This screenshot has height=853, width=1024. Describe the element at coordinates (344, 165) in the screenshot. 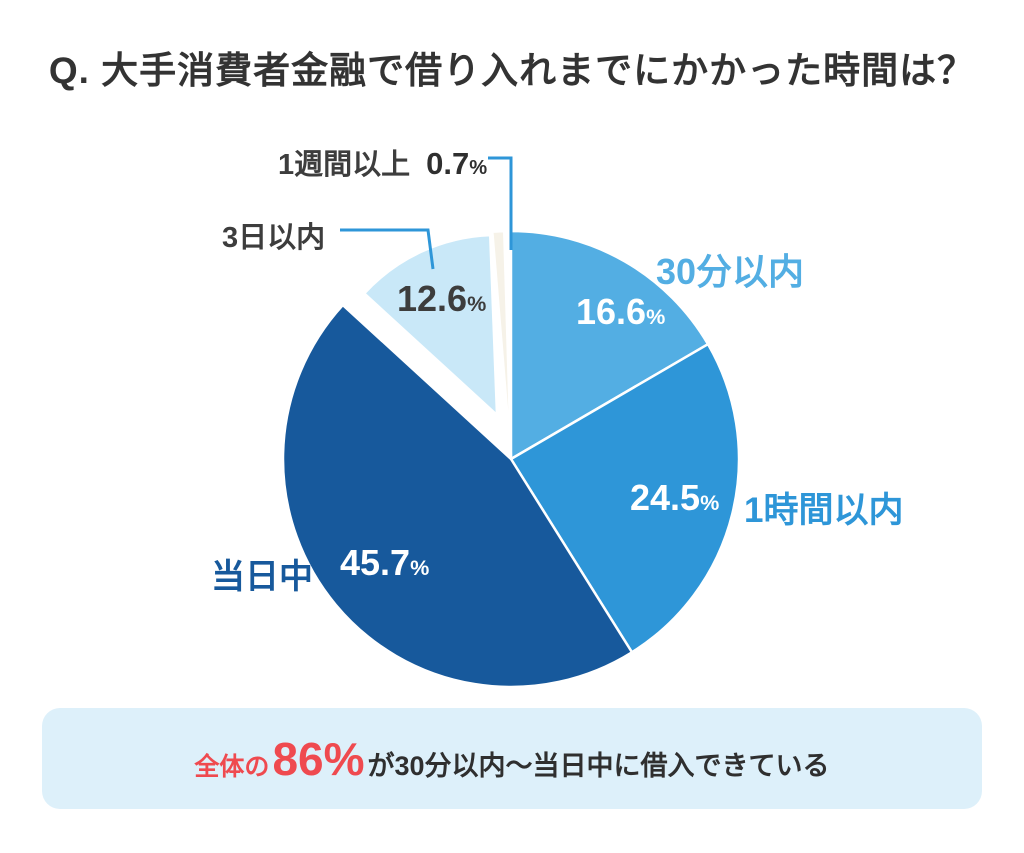

I see `slice-label-1week: 1週間以上` at that location.